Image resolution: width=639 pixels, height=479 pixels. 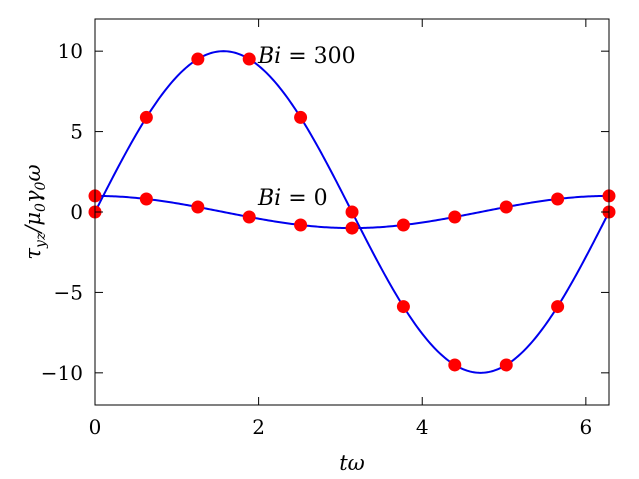 I want to click on series-label-bi-300: Bi = 300, so click(x=306, y=56).